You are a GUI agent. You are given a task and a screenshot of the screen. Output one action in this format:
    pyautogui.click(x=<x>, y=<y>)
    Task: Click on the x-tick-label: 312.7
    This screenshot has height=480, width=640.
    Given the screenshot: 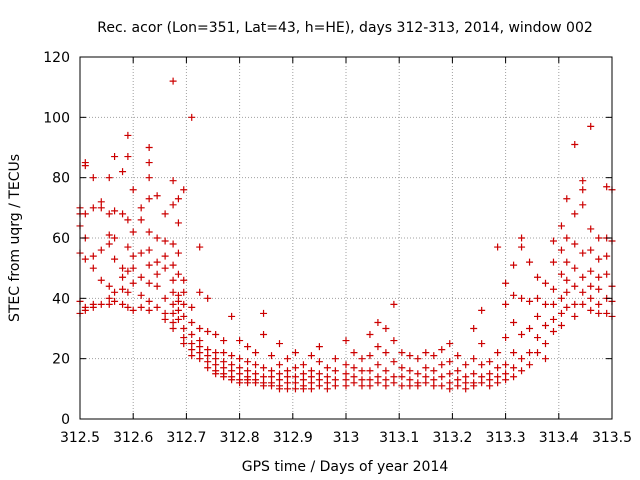 What is the action you would take?
    pyautogui.click(x=186, y=438)
    